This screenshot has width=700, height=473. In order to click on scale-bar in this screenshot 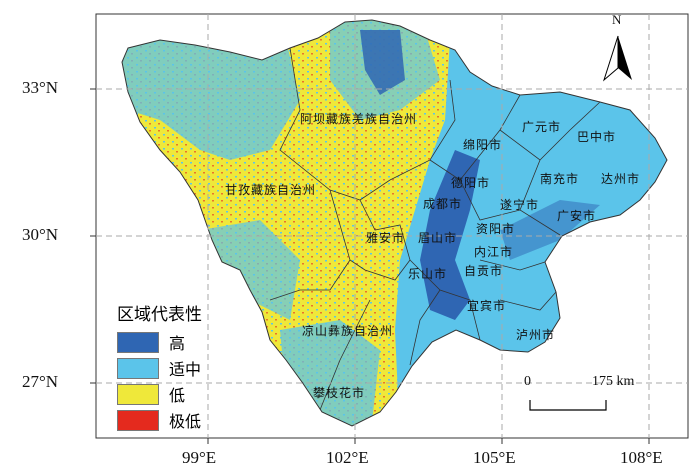, I will do `click(568, 405)`.